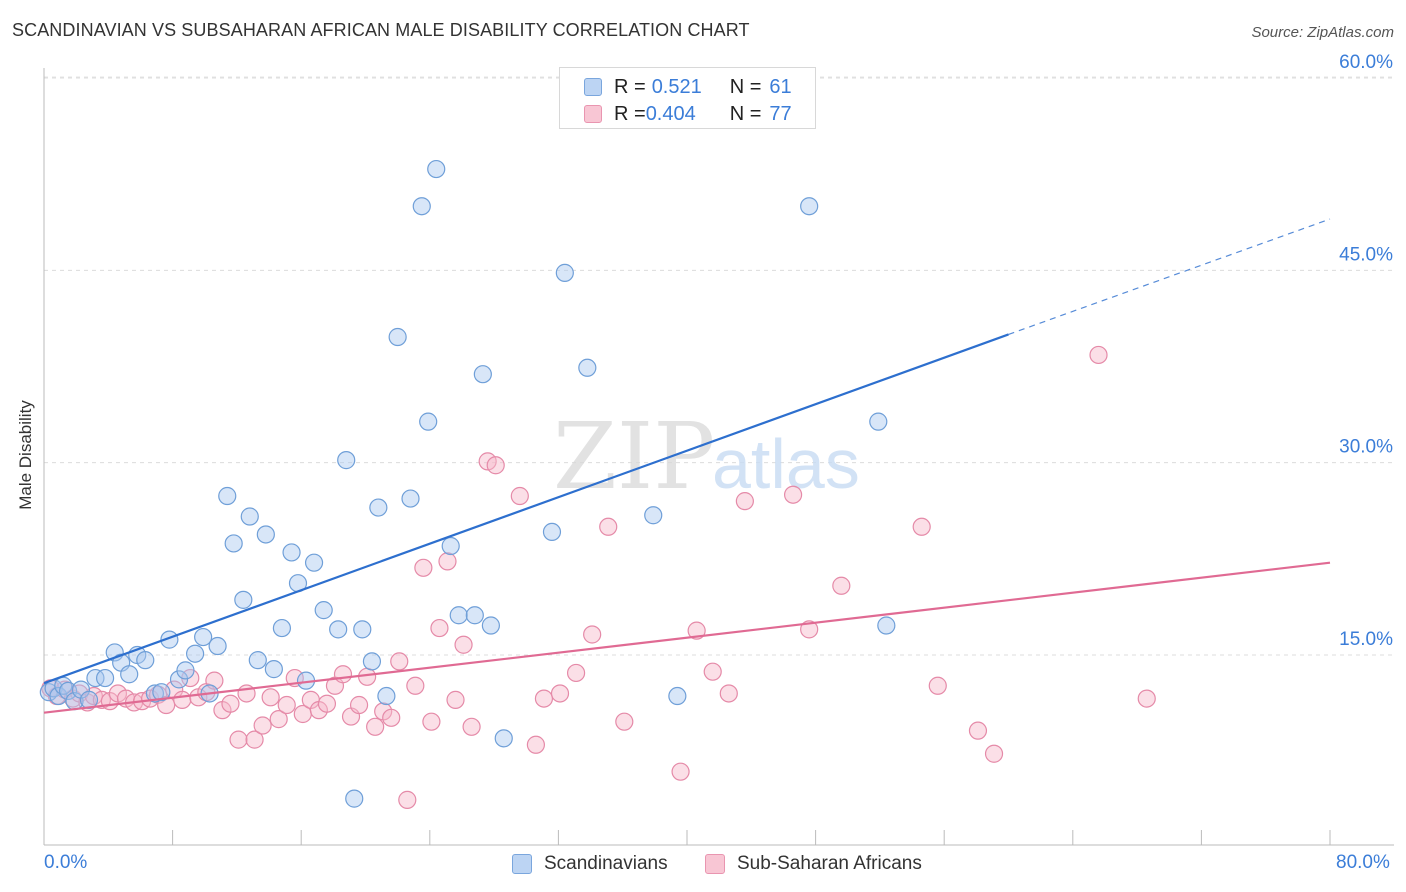 This screenshot has height=892, width=1406. What do you see at coordinates (829, 863) in the screenshot?
I see `legend-label: Sub-Saharan Africans` at bounding box center [829, 863].